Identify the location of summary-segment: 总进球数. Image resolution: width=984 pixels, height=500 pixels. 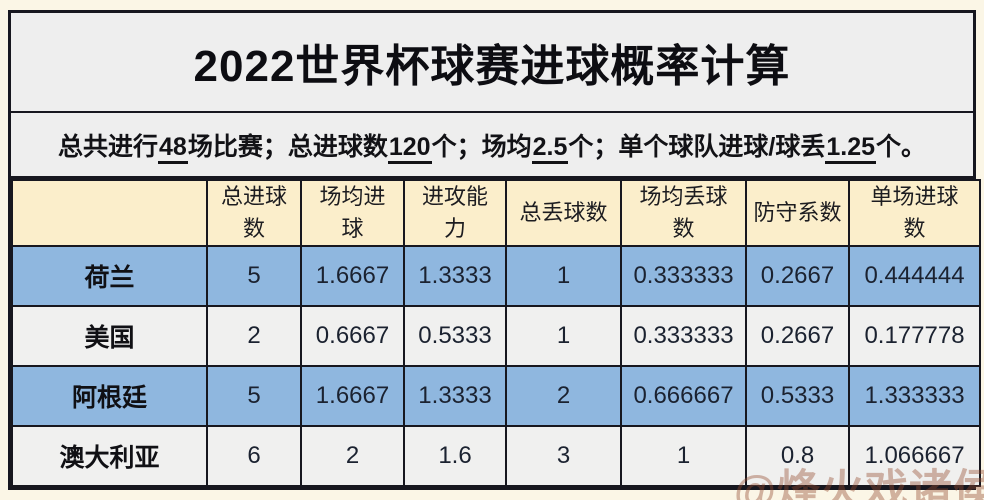
(337, 146).